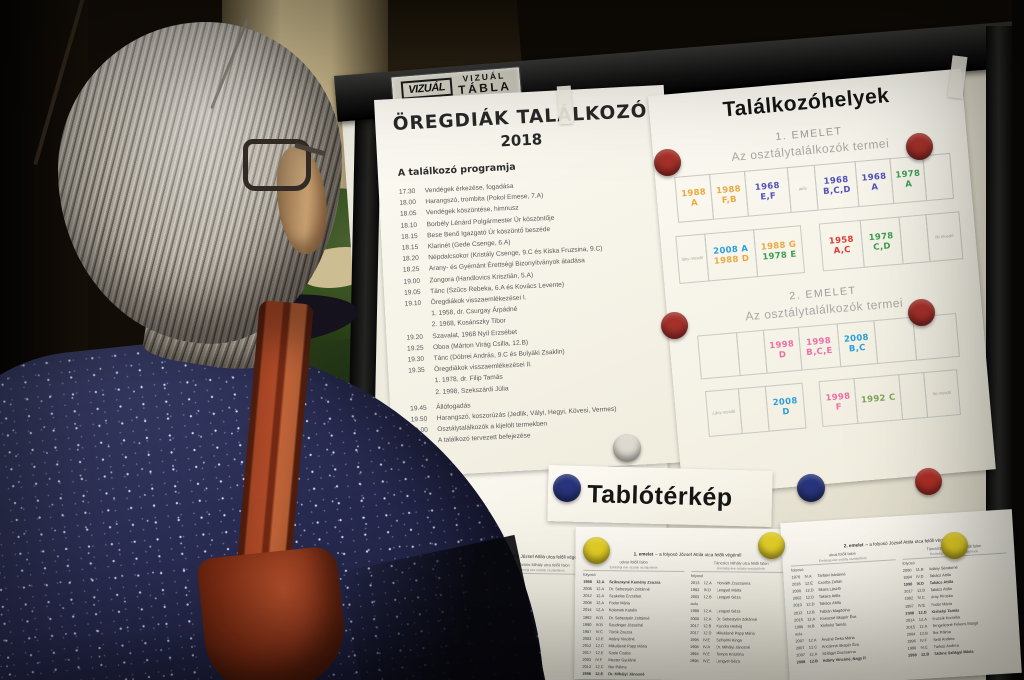  I want to click on room-cell: 1988 A, so click(694, 198).